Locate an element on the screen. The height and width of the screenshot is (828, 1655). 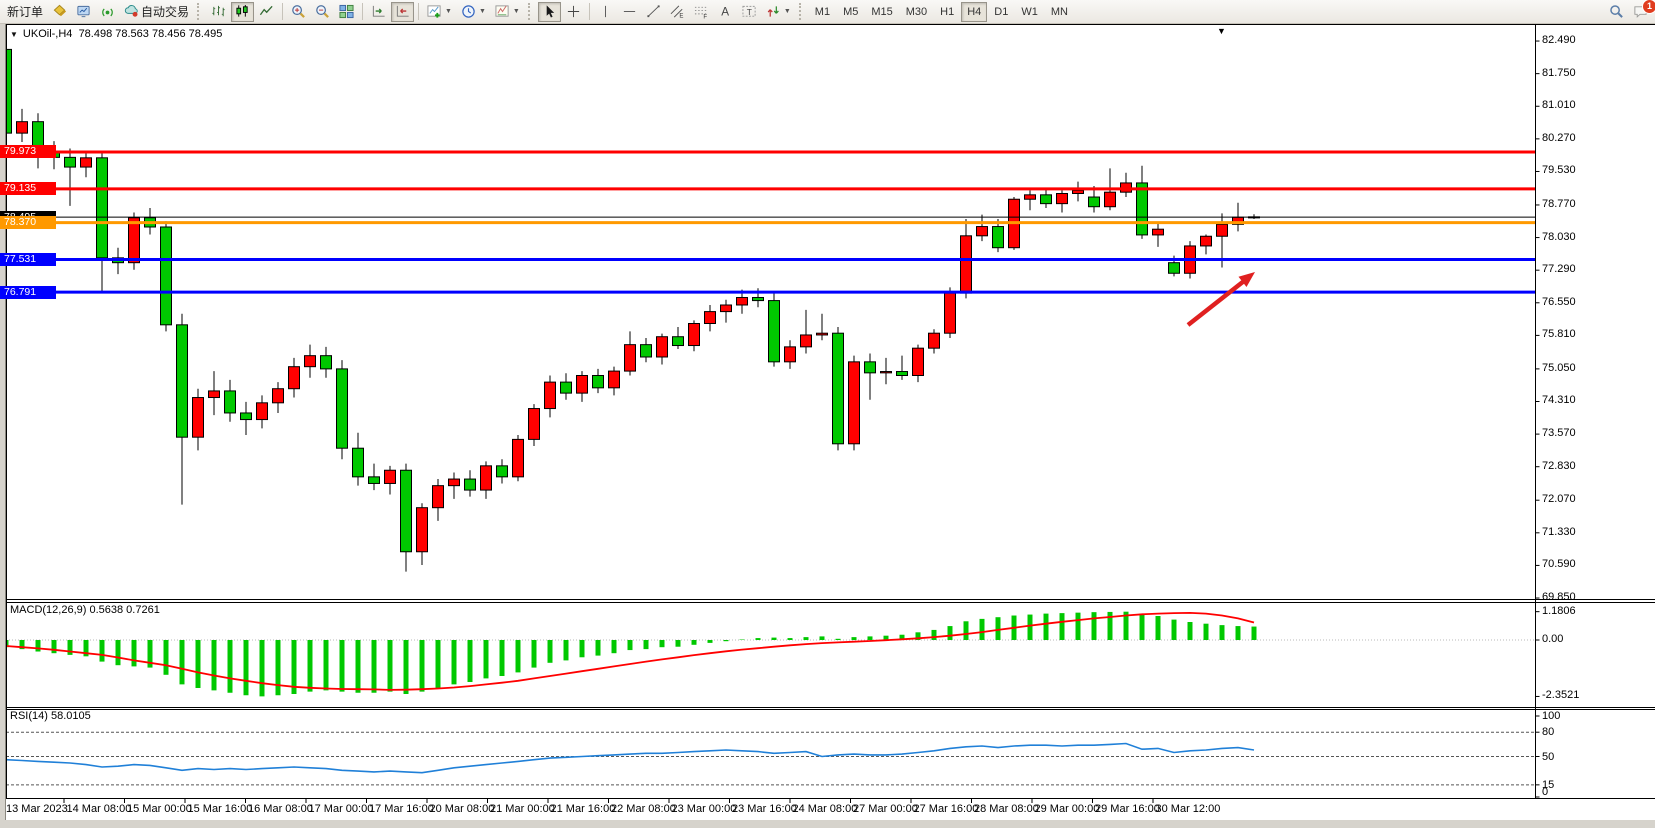
trend-arrow-head is located at coordinates (1247, 279).